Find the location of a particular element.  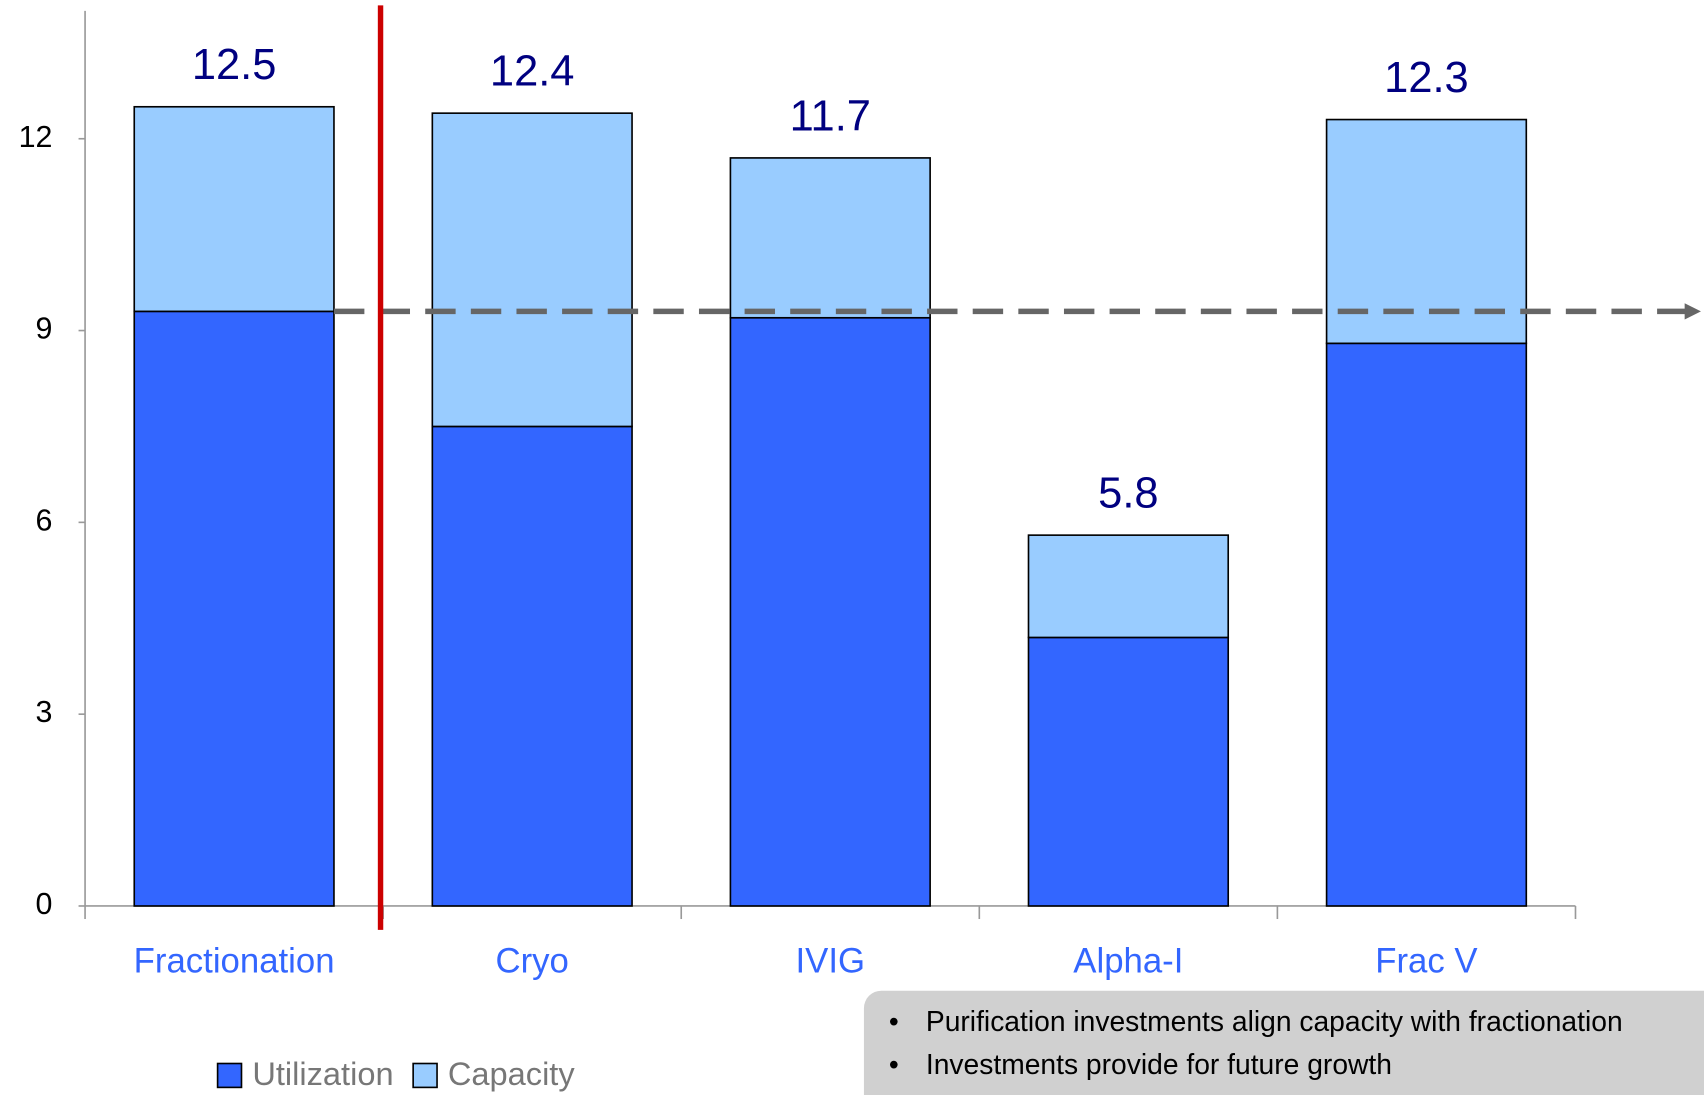

y-tick-label: 9 is located at coordinates (44, 329).